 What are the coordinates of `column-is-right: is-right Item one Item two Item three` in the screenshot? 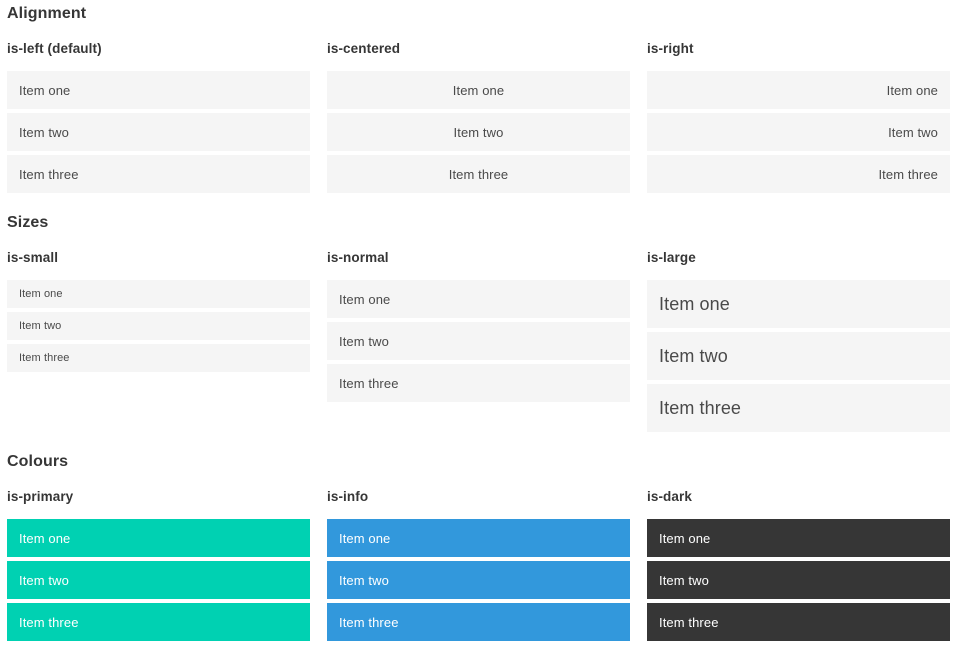 It's located at (798, 116).